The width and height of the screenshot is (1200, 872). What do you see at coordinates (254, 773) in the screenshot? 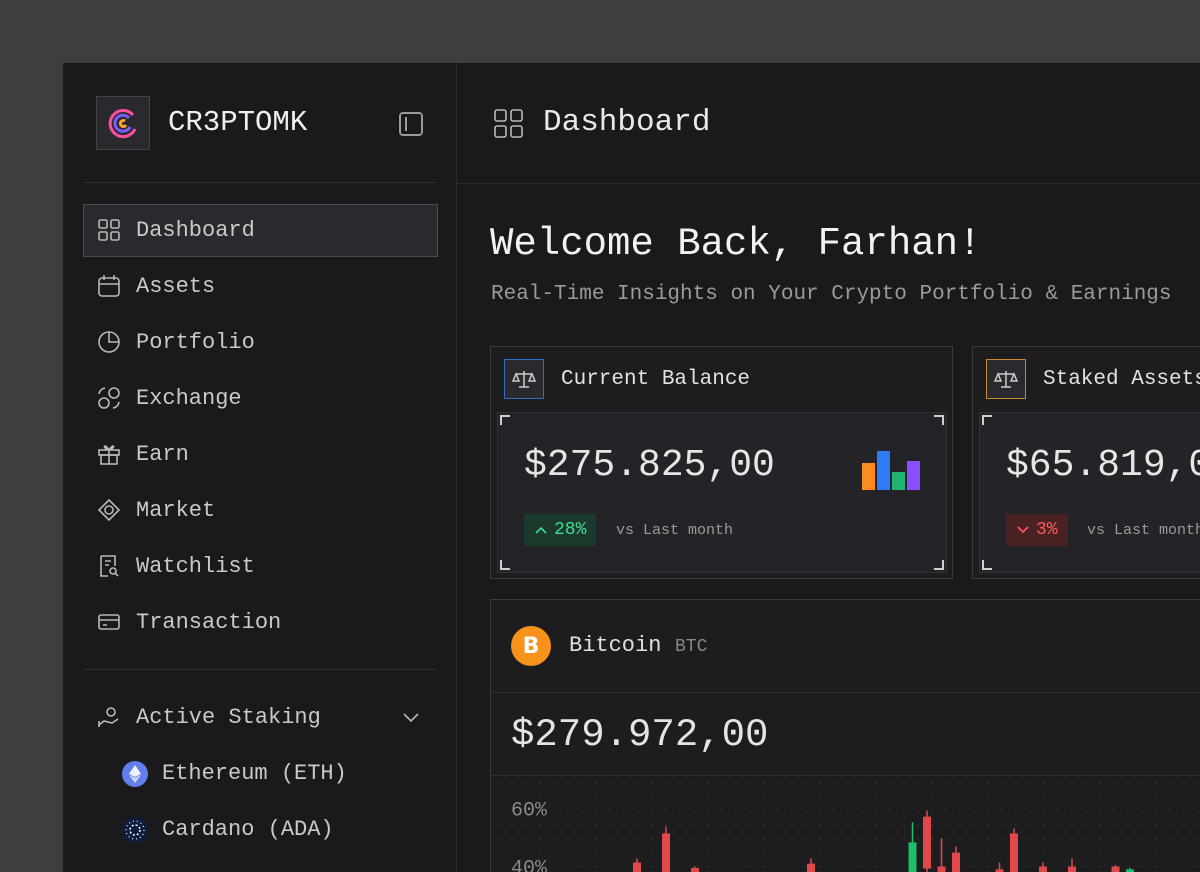
I see `staking-item: Ethereum (ETH)` at bounding box center [254, 773].